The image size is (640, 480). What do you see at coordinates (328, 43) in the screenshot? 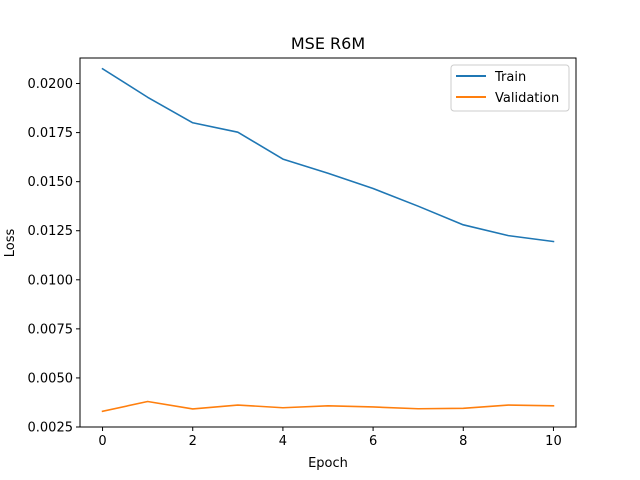
I see `chart-title: MSE R6M` at bounding box center [328, 43].